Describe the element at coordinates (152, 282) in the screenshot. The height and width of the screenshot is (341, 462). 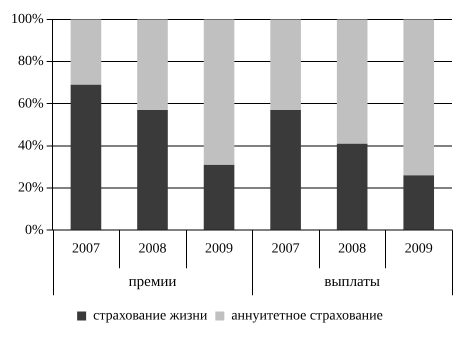
I see `text: премии` at that location.